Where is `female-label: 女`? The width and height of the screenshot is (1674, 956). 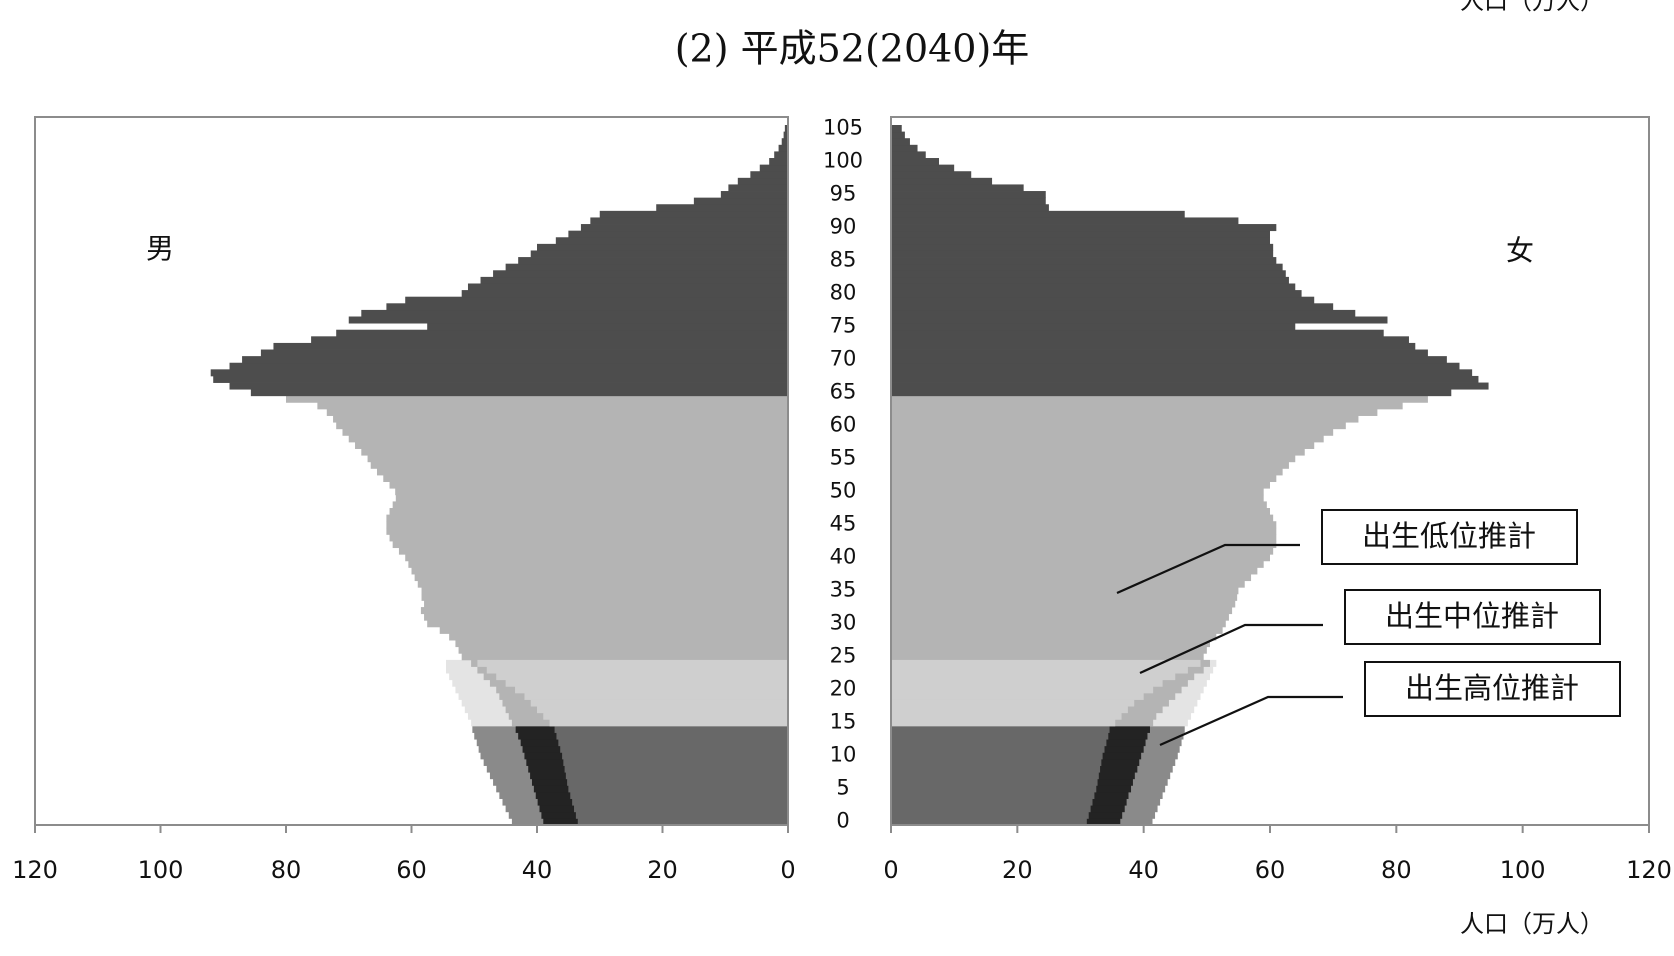
female-label: 女 is located at coordinates (1520, 250).